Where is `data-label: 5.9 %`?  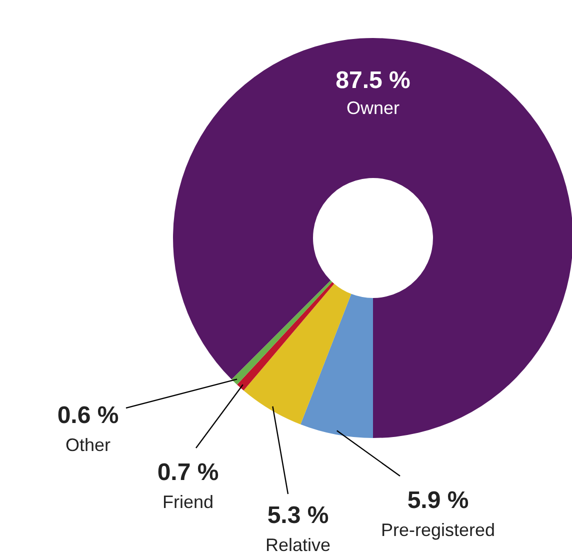 data-label: 5.9 % is located at coordinates (438, 500).